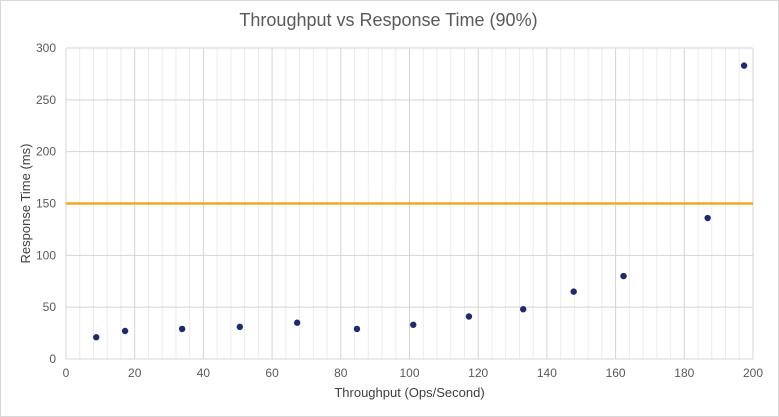 This screenshot has height=417, width=779. I want to click on x-tick-label: 200, so click(753, 373).